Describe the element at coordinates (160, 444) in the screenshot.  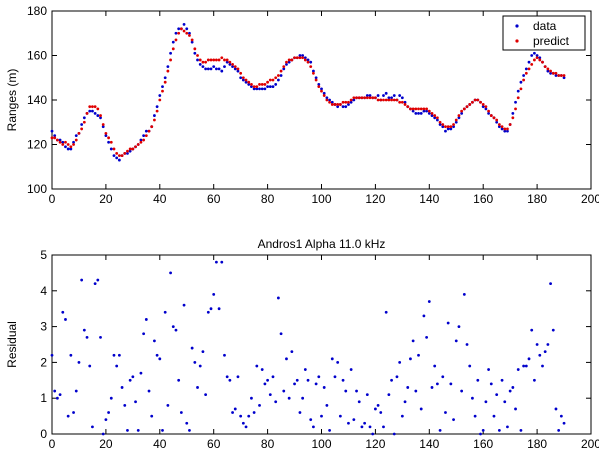
I see `x-tick-label: 40` at that location.